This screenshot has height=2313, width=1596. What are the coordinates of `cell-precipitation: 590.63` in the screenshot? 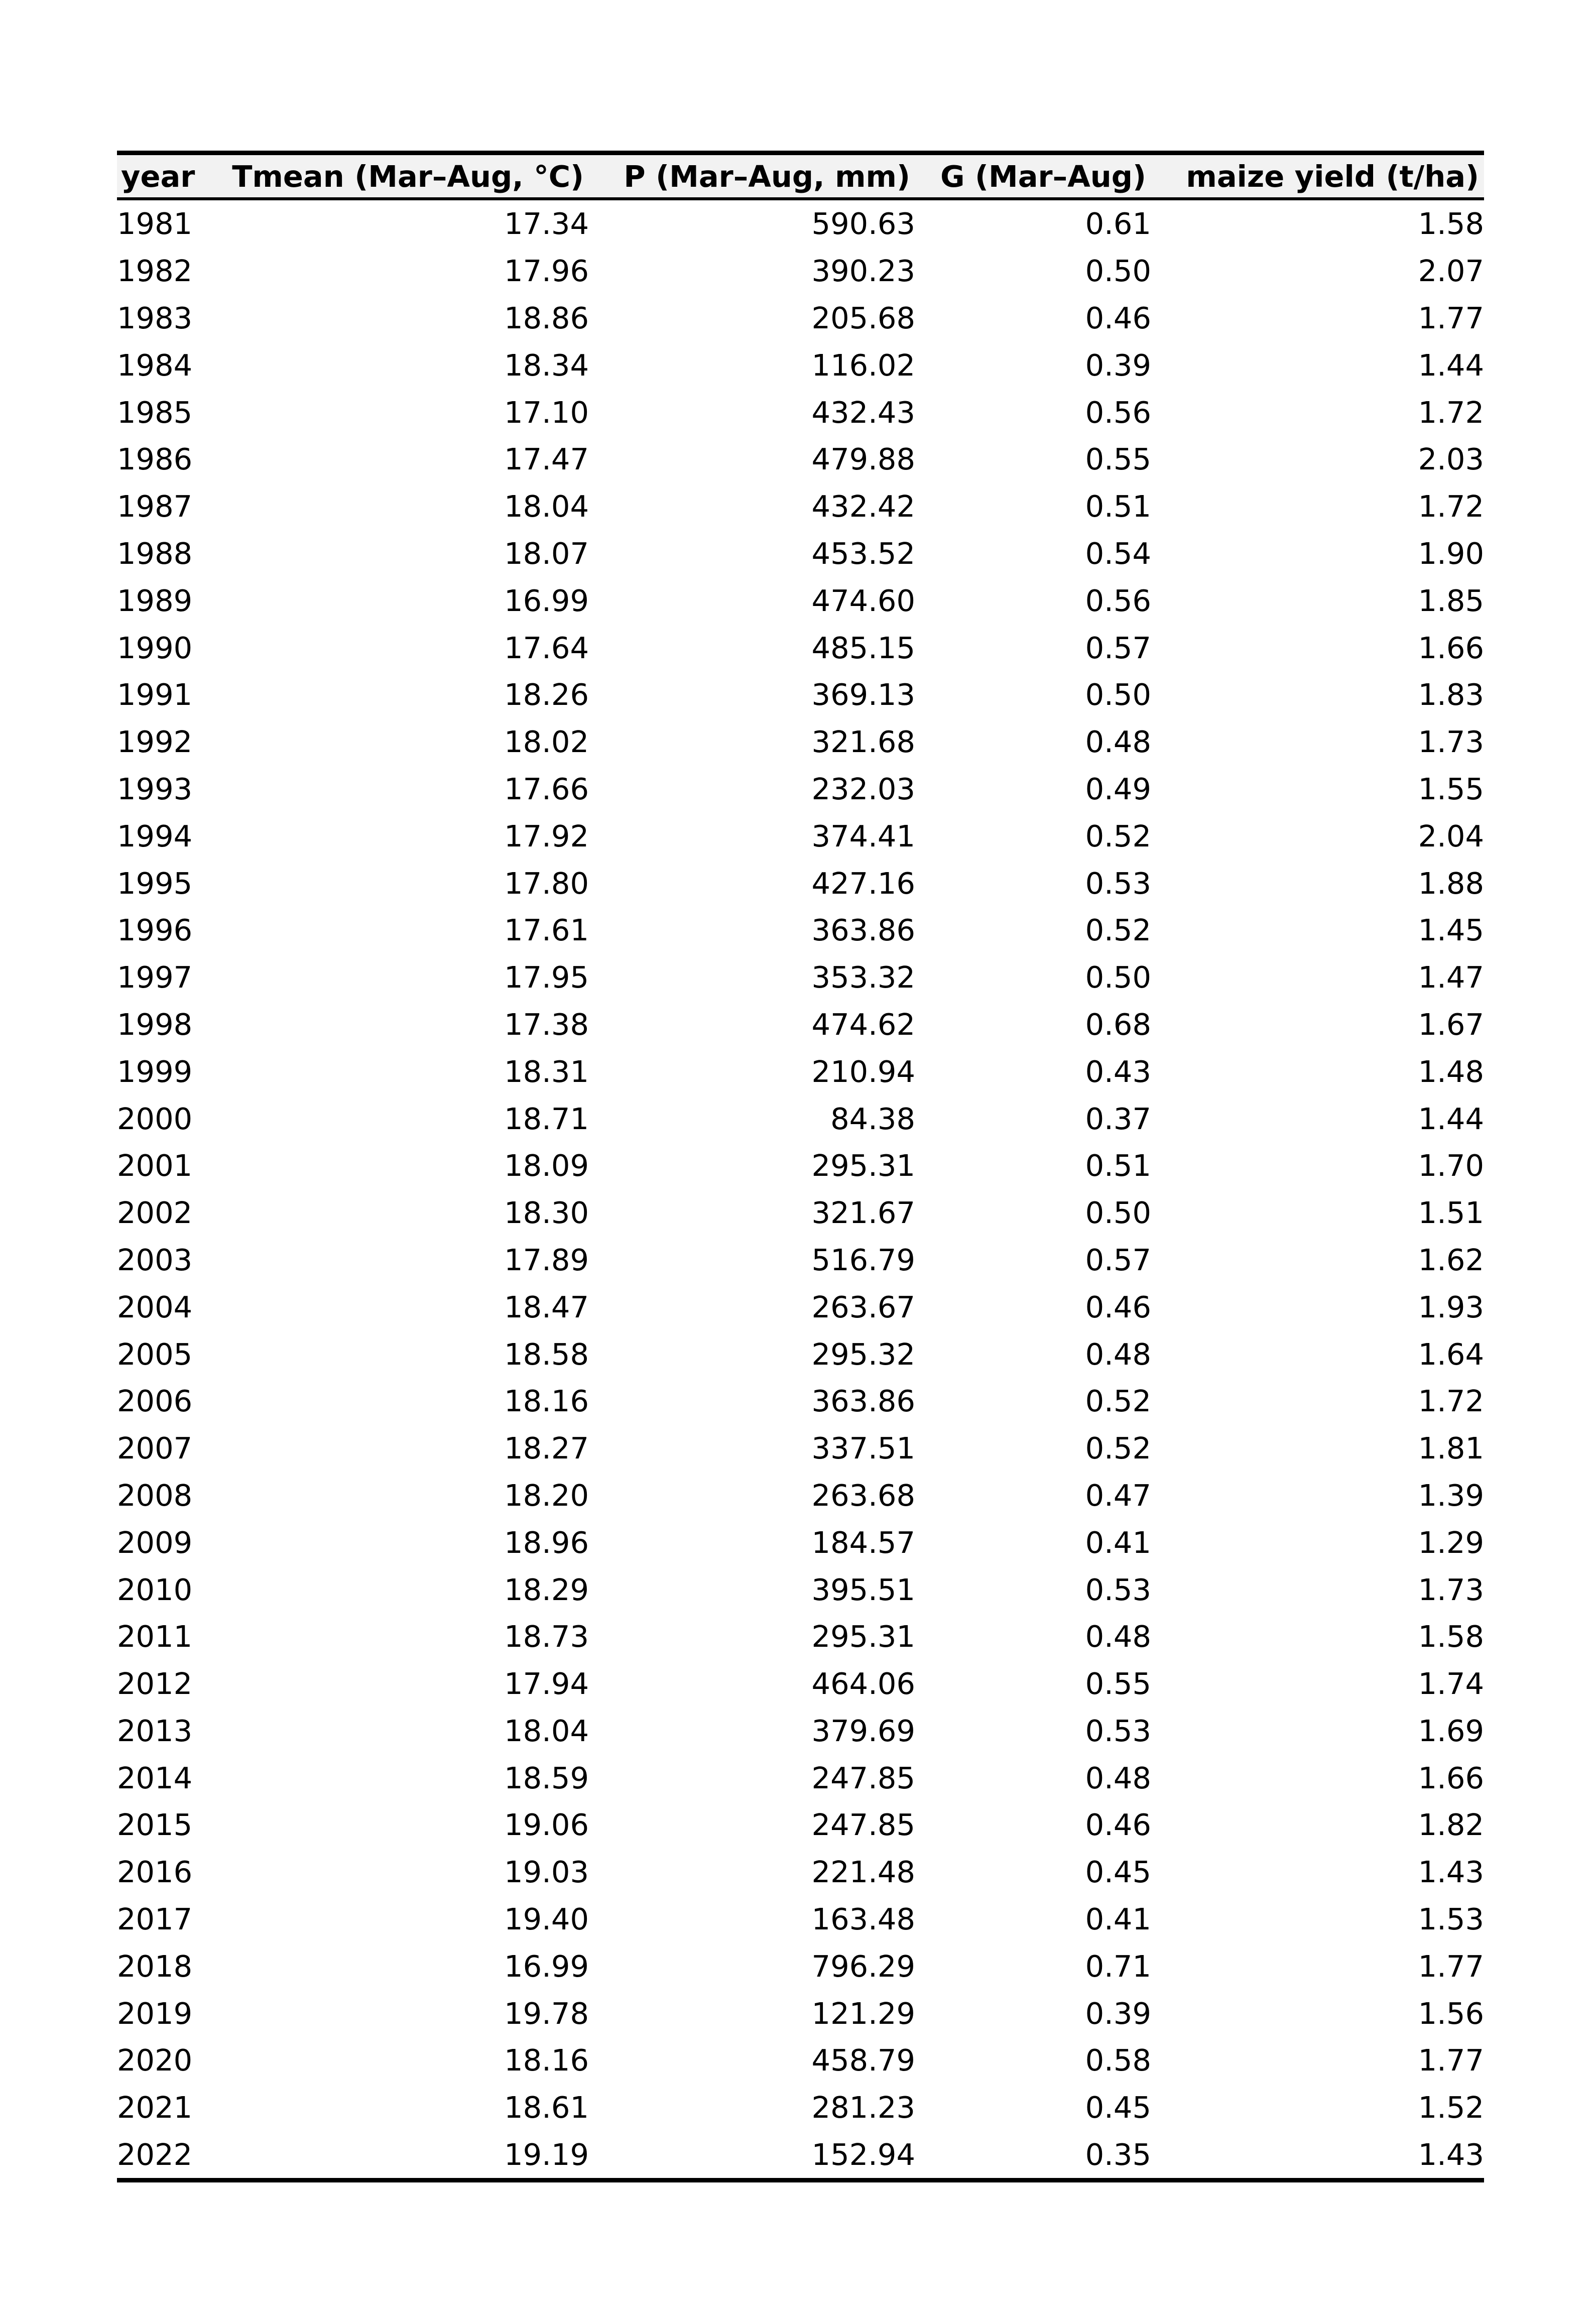 It's located at (863, 224).